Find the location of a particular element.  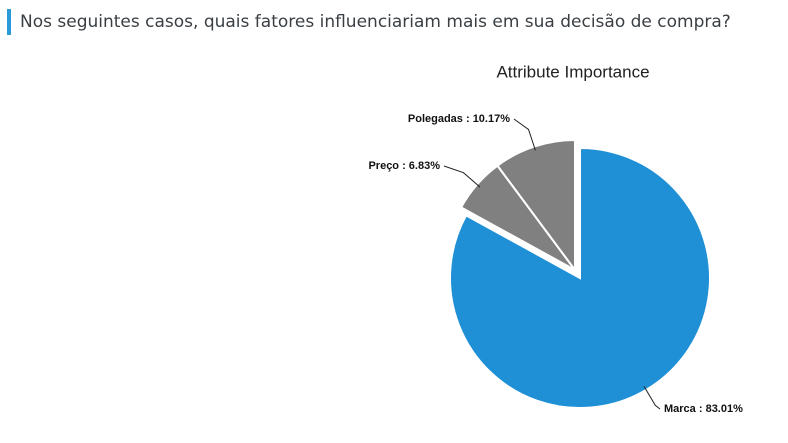

data-label: Preço : 6.83% is located at coordinates (404, 166).